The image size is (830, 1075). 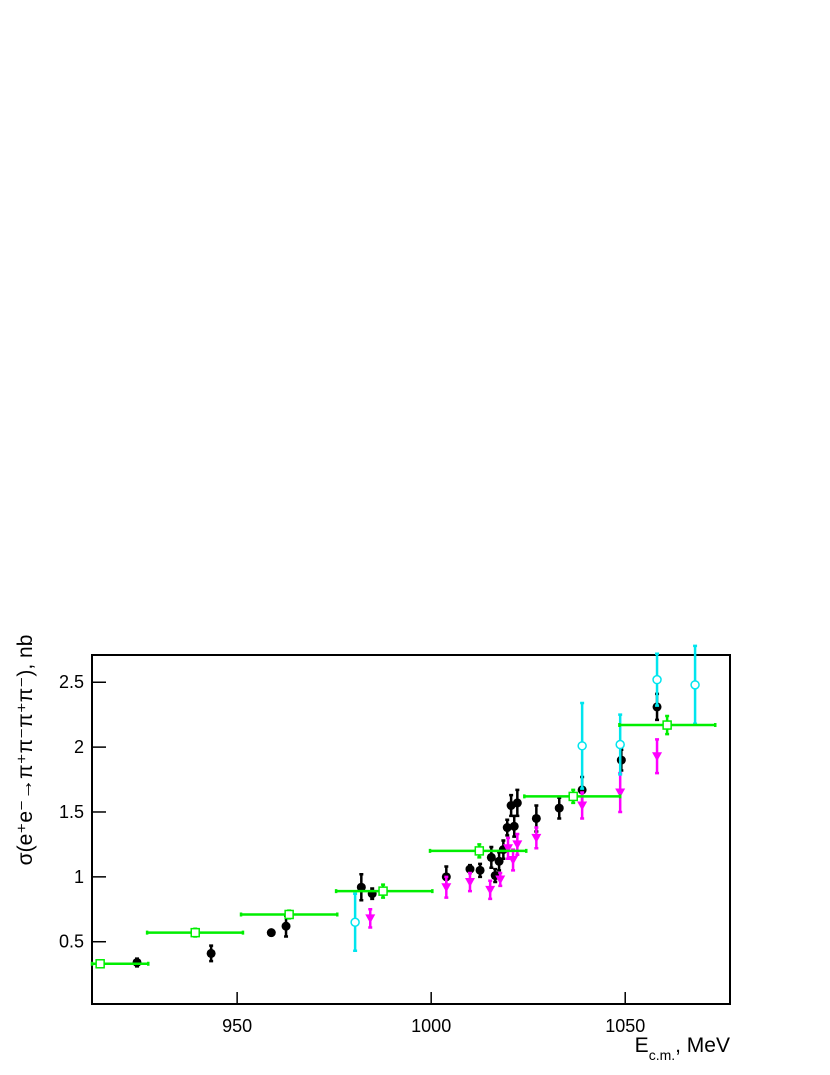 What do you see at coordinates (702, 1045) in the screenshot?
I see `x-label-unit: , MeV` at bounding box center [702, 1045].